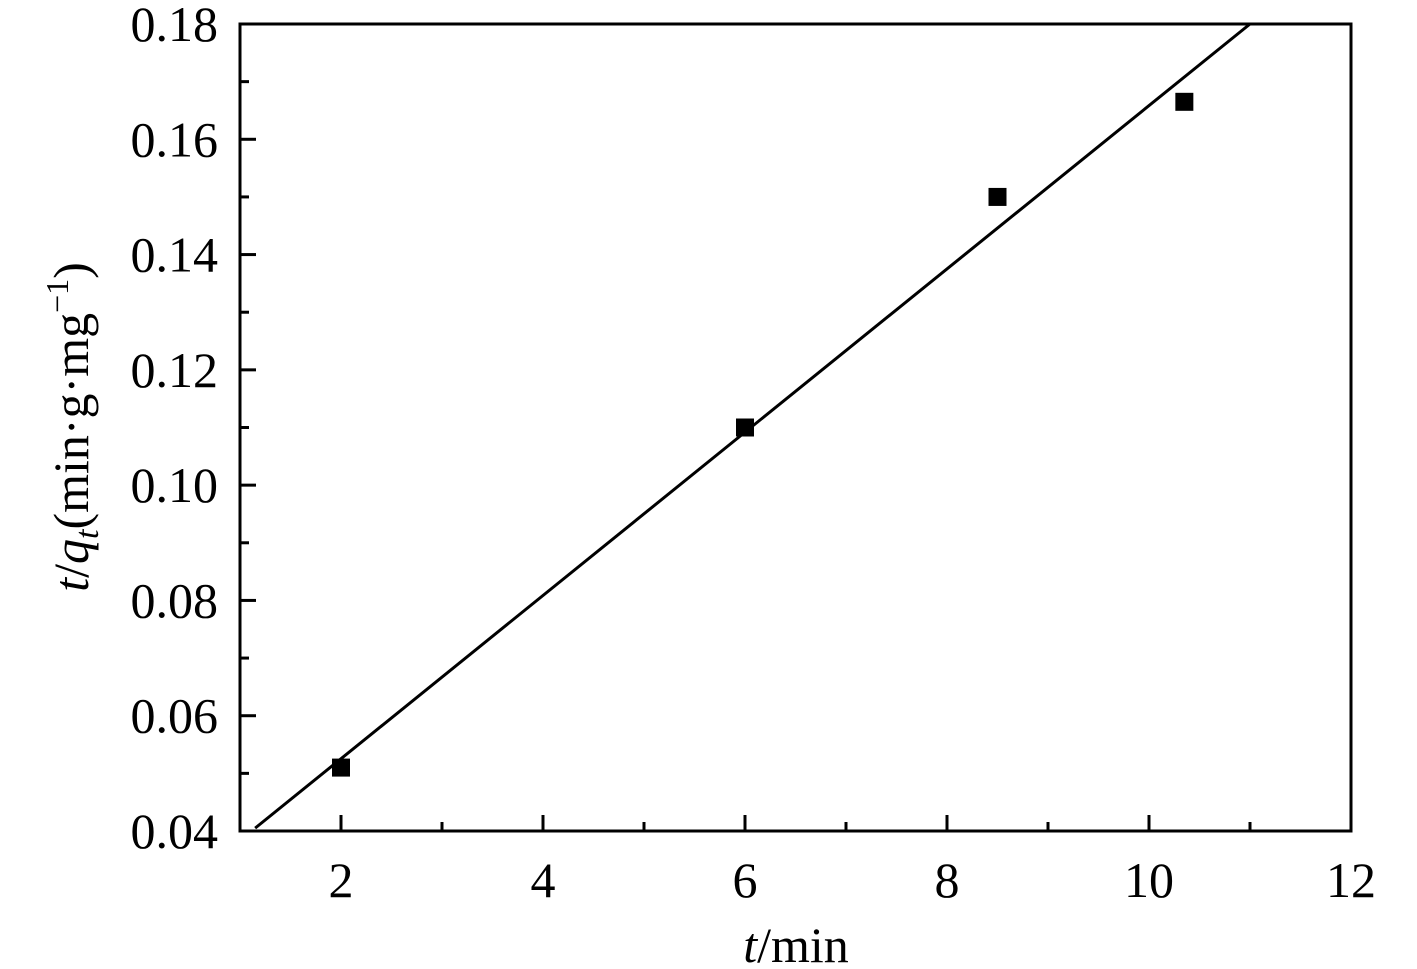 This screenshot has height=969, width=1417. I want to click on x-tick-label: 12, so click(1351, 880).